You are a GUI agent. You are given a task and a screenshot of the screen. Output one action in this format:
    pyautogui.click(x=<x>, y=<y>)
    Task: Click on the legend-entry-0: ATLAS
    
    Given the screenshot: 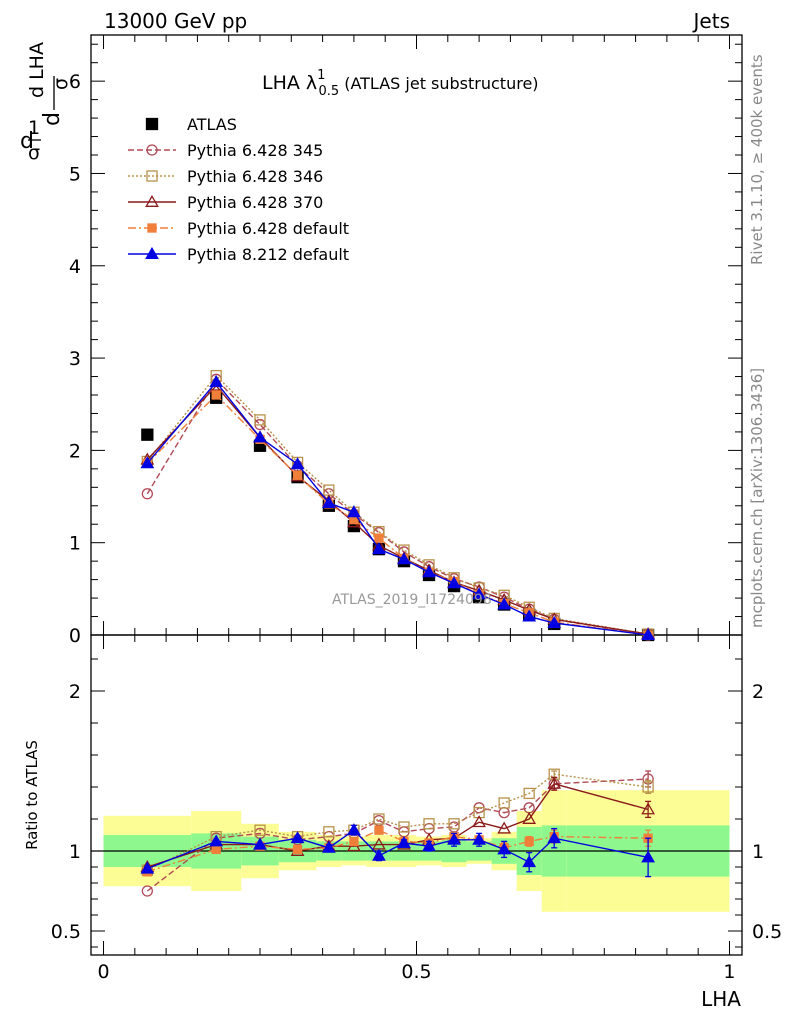 What is the action you would take?
    pyautogui.click(x=191, y=124)
    